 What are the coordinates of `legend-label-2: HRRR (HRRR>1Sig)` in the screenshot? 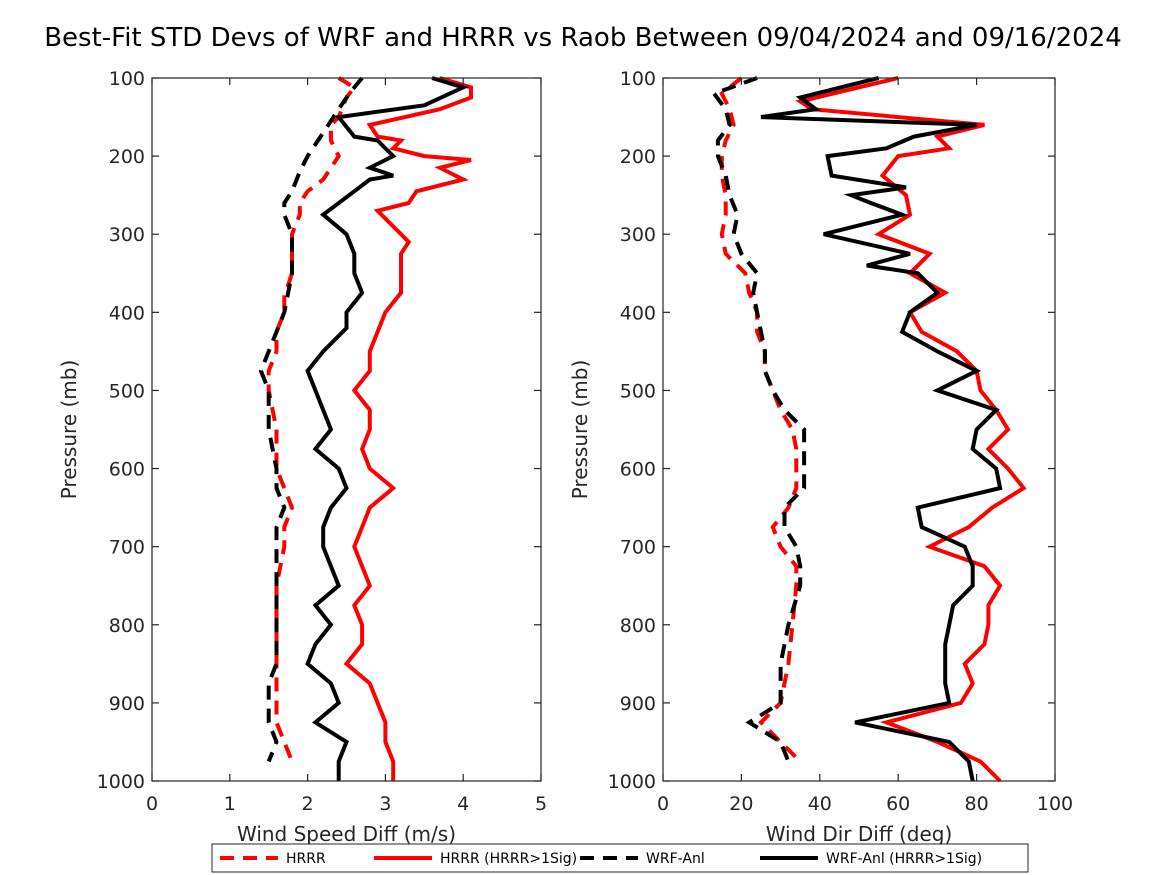 It's located at (508, 859).